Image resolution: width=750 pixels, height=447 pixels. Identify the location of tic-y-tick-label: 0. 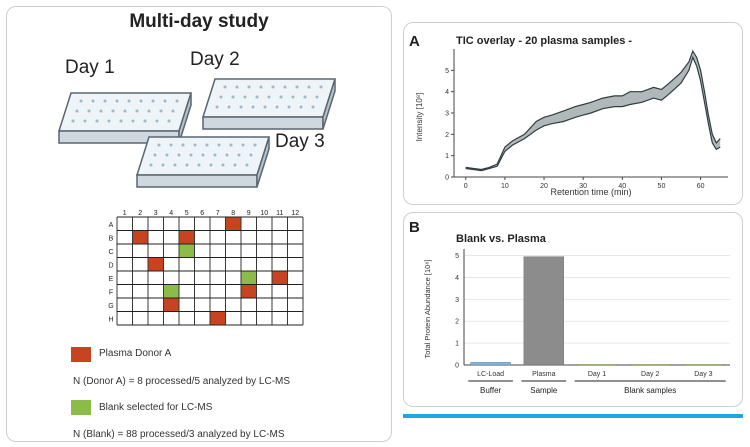
(447, 178).